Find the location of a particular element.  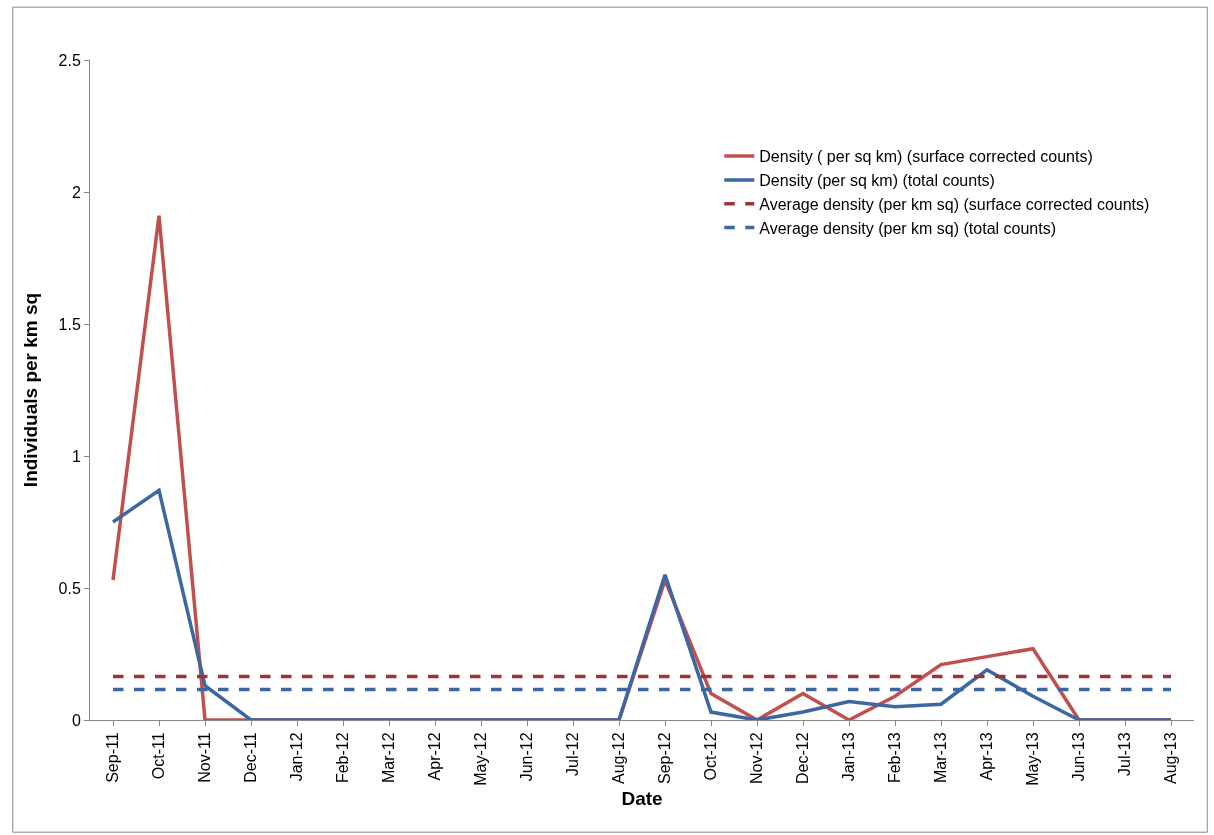

x-tick-label: Jun-13 is located at coordinates (1079, 757).